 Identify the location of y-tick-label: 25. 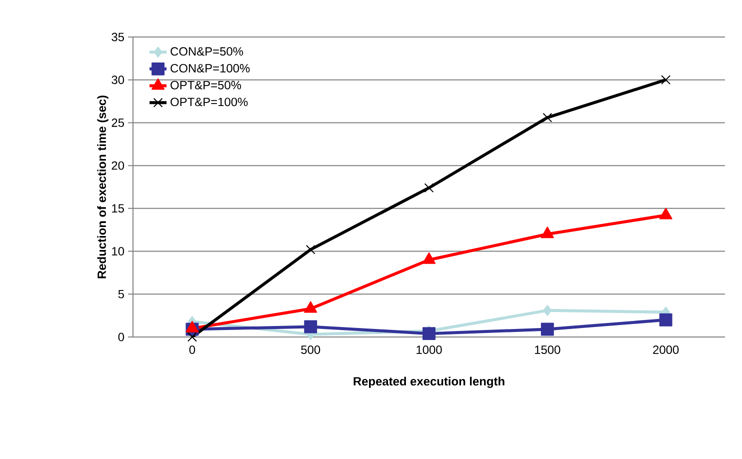
(118, 122).